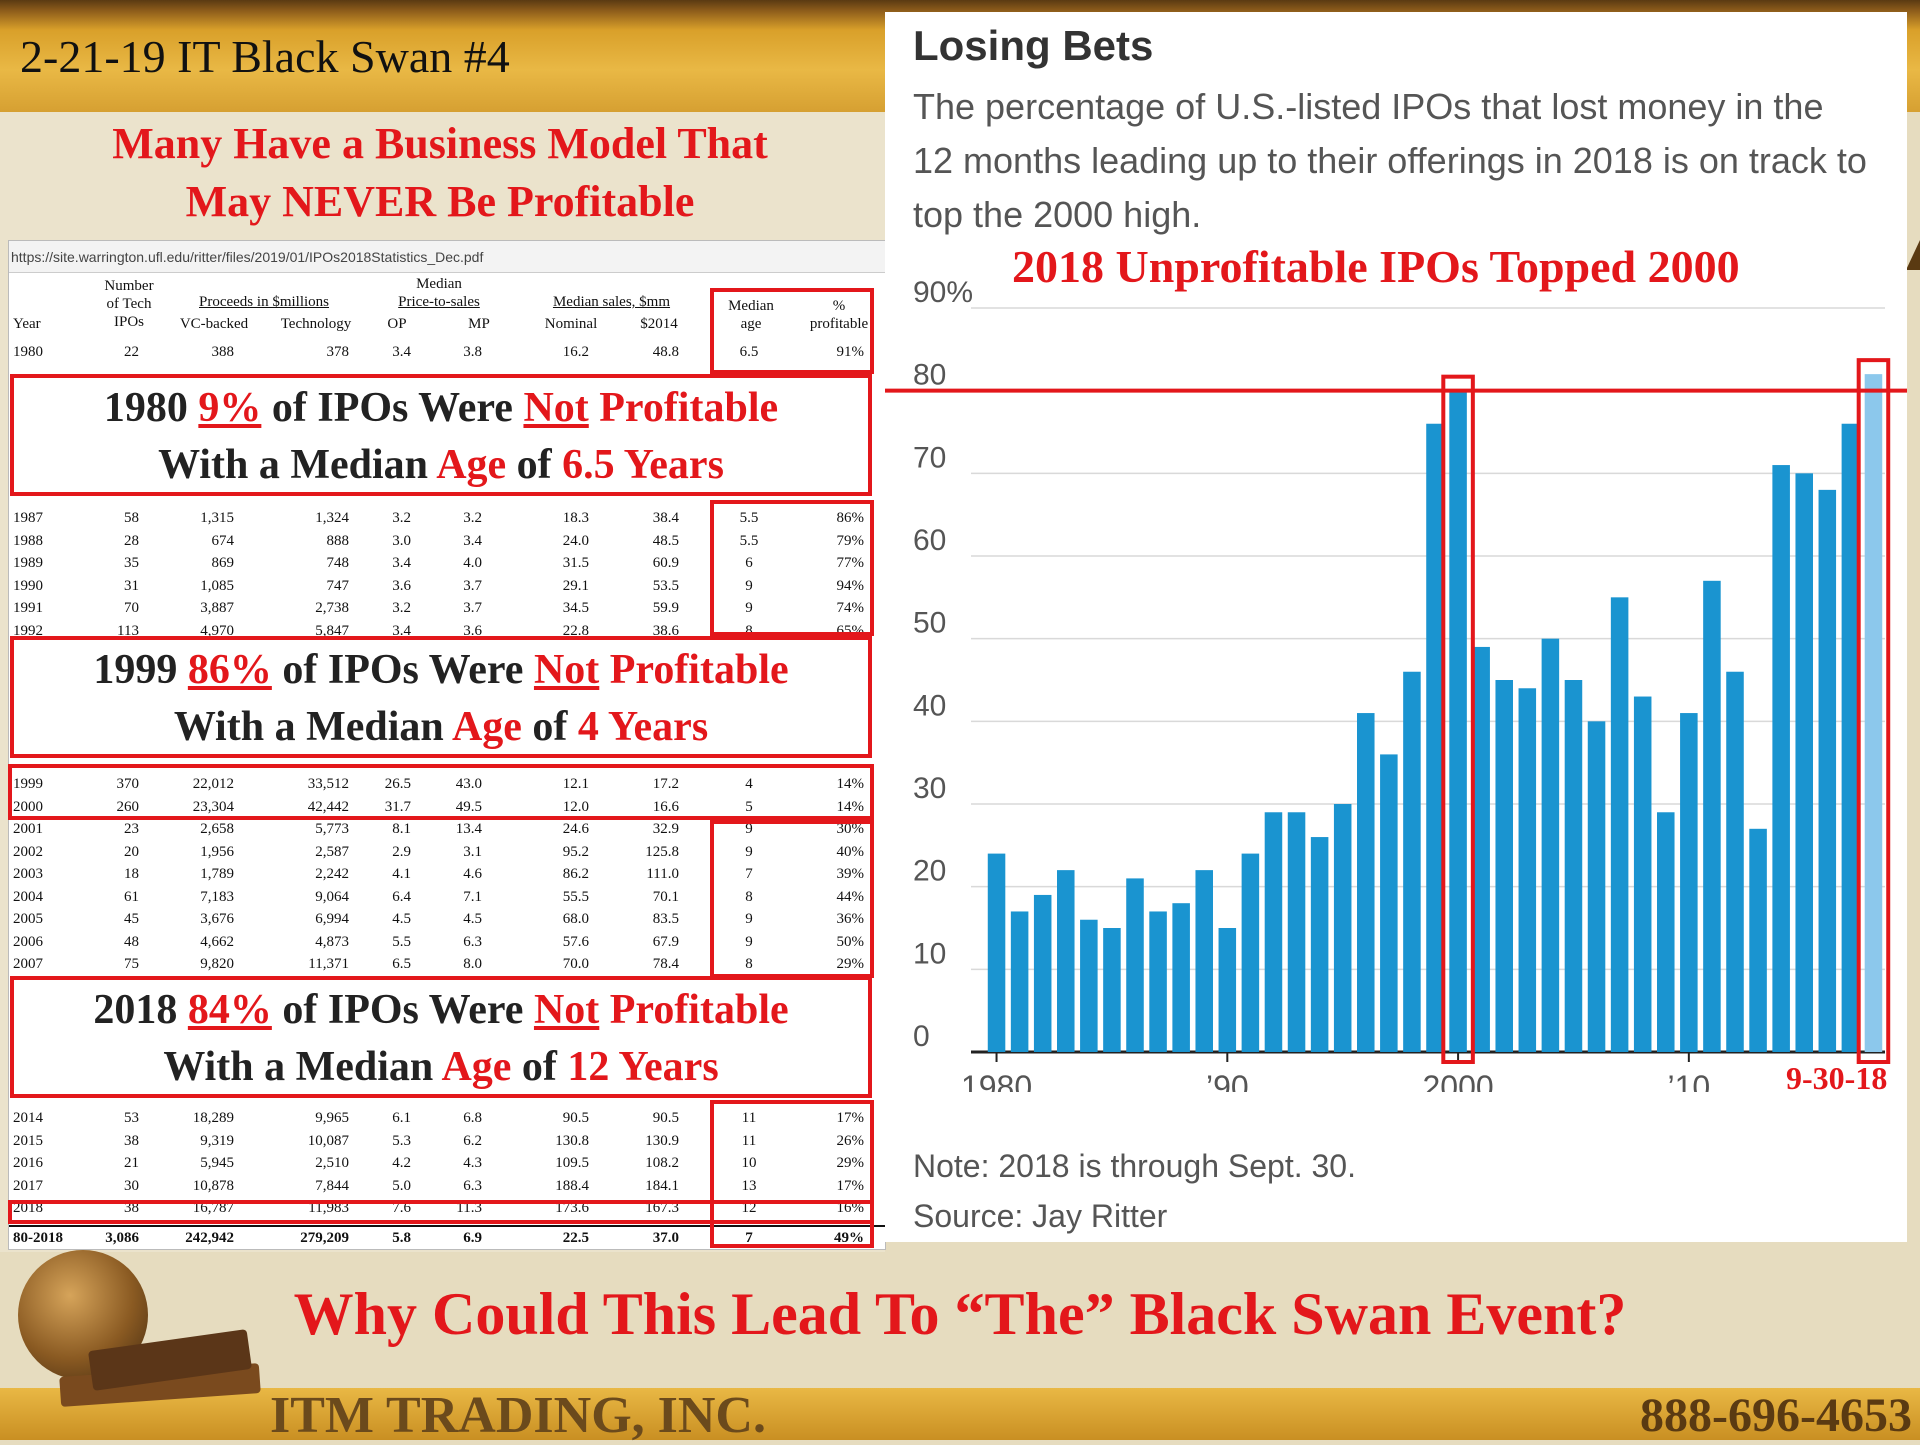 The height and width of the screenshot is (1445, 1920). Describe the element at coordinates (539, 1067) in the screenshot. I see `callout-of: of` at that location.